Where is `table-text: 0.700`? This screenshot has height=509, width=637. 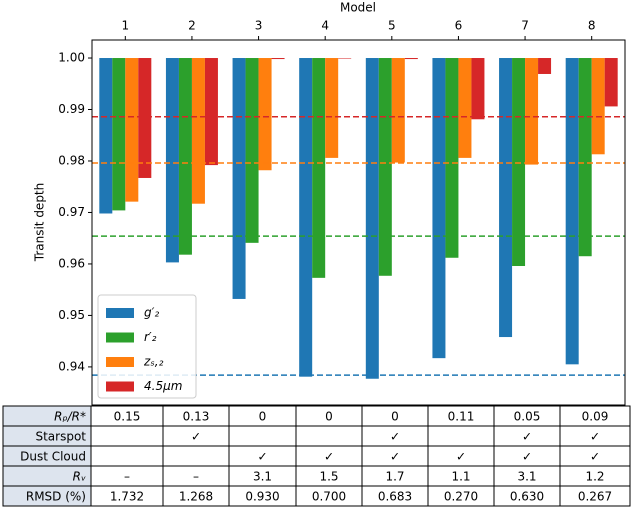
table-text: 0.700 is located at coordinates (329, 497).